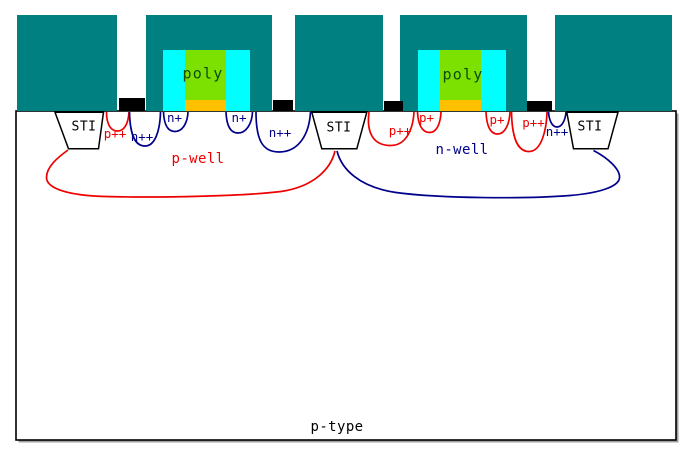 The height and width of the screenshot is (458, 693). Describe the element at coordinates (190, 173) in the screenshot. I see `p-well-boundary` at that location.